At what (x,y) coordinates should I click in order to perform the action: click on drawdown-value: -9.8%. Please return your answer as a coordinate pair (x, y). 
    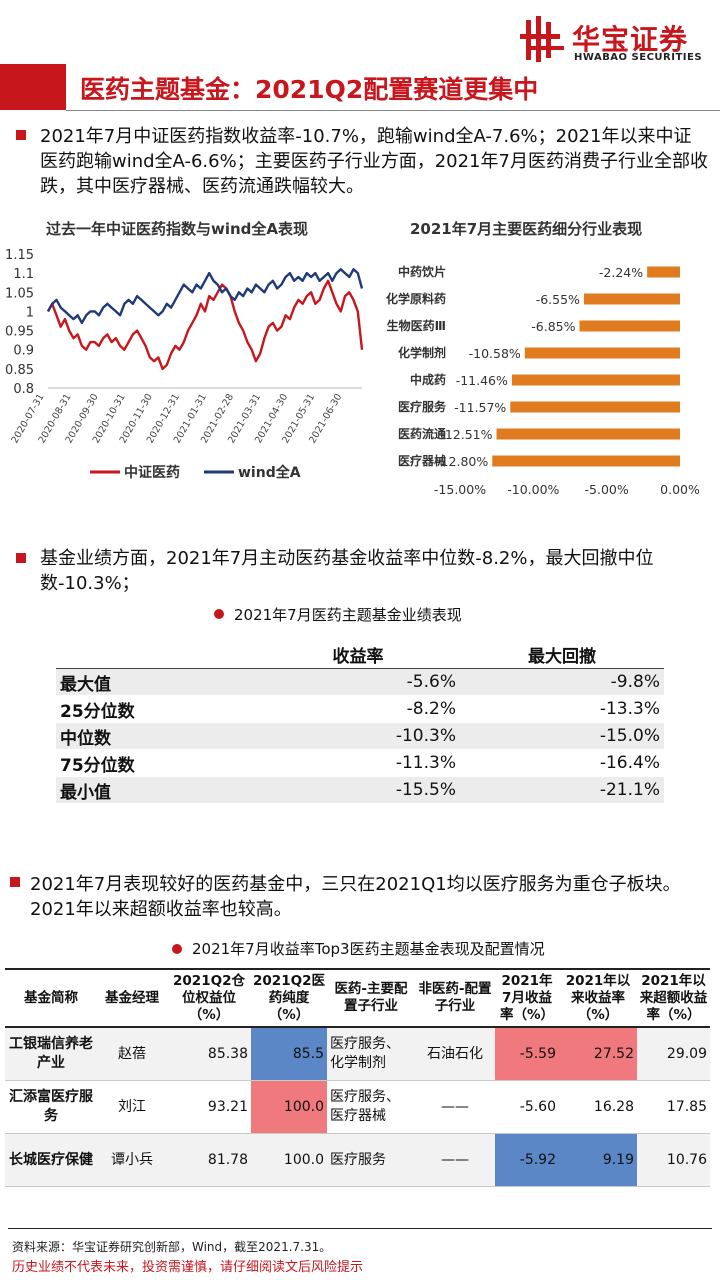
    Looking at the image, I should click on (562, 682).